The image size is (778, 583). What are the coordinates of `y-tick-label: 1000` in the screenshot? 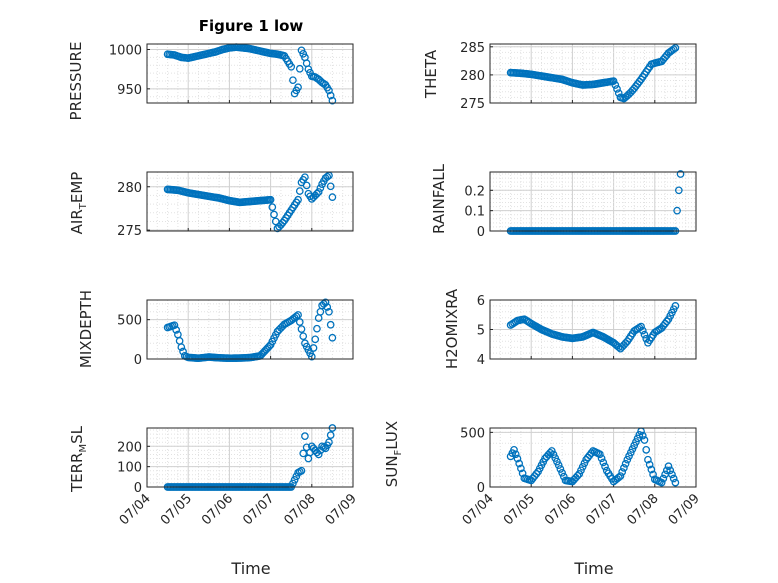 It's located at (125, 51).